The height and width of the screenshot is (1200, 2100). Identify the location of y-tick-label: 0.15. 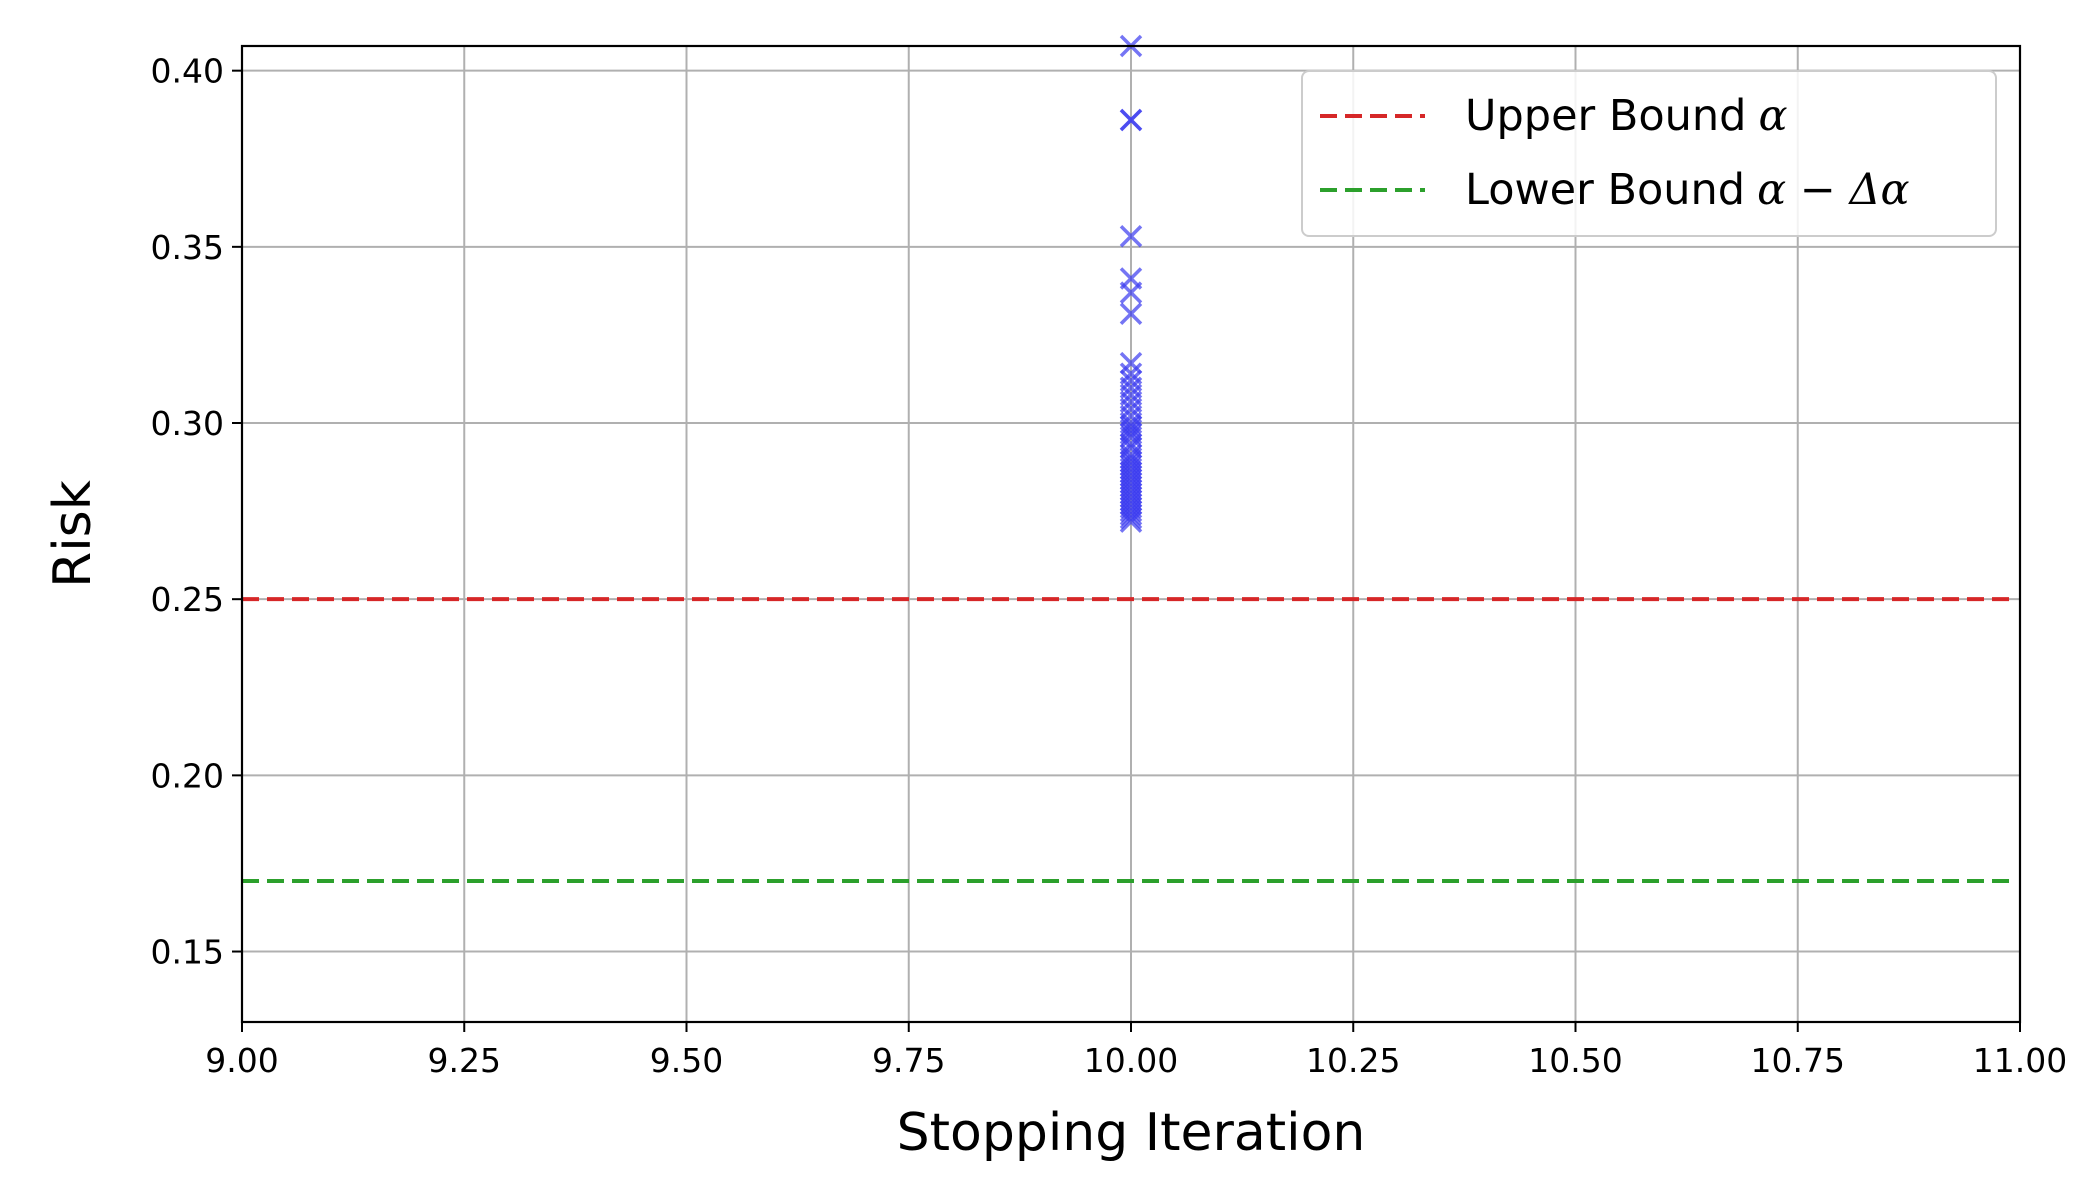
(187, 952).